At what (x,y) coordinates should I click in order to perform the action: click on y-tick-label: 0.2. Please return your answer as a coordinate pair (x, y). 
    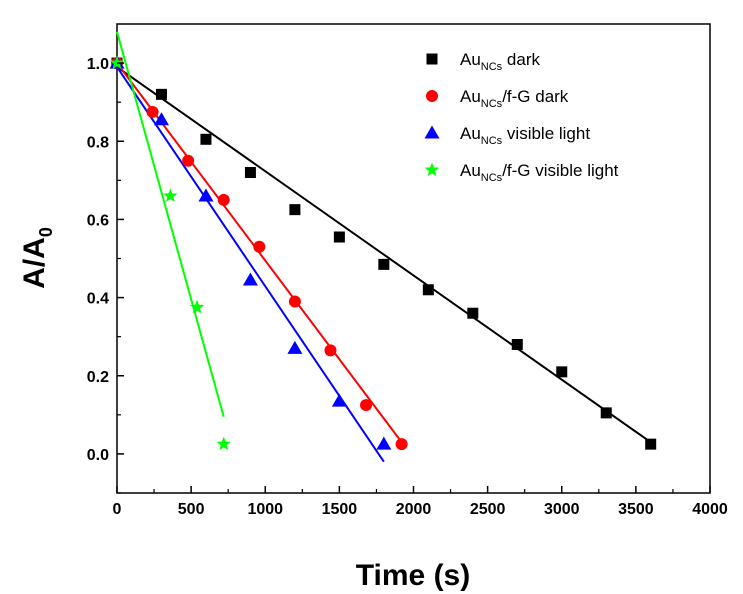
    Looking at the image, I should click on (98, 377).